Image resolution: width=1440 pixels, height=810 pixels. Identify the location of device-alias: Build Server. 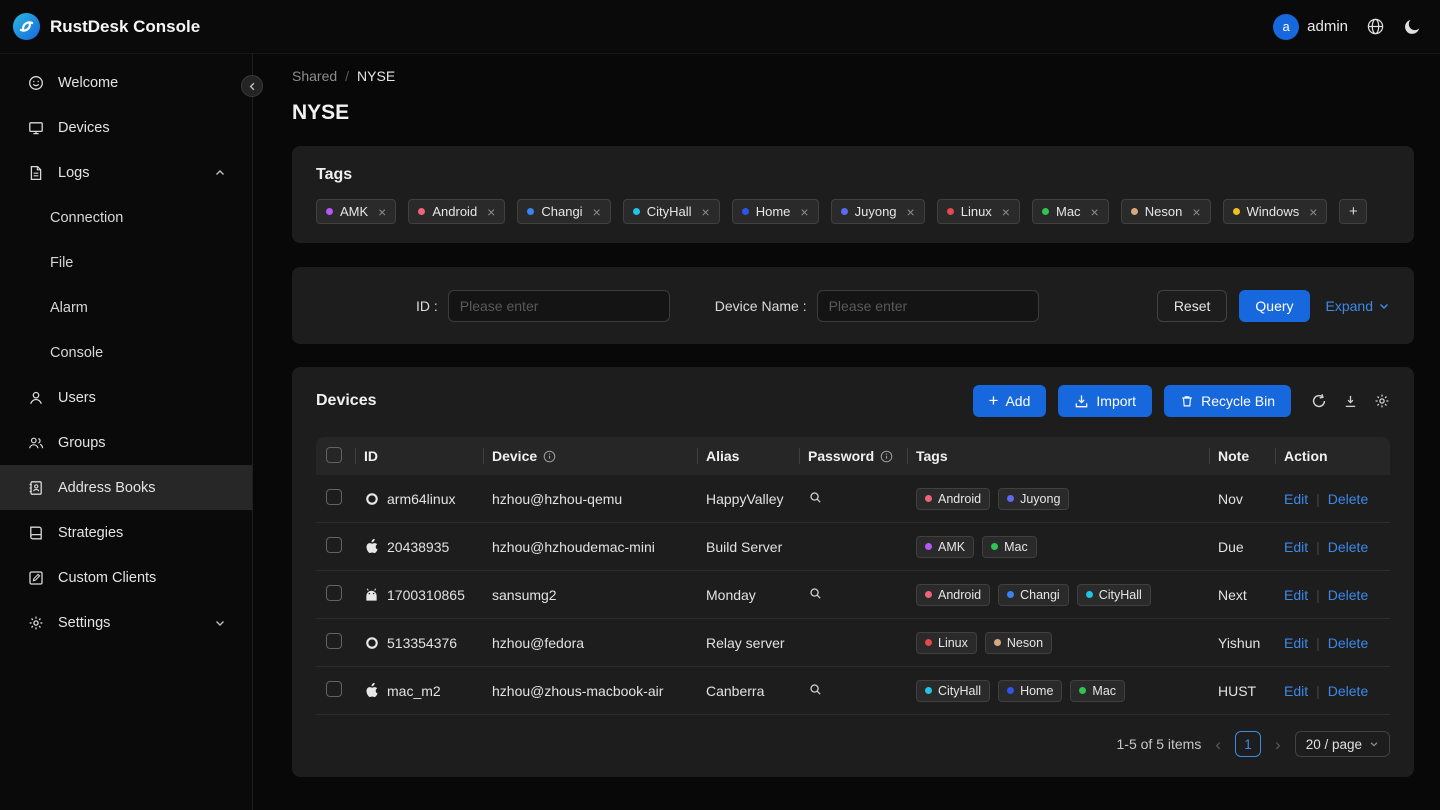
(749, 547).